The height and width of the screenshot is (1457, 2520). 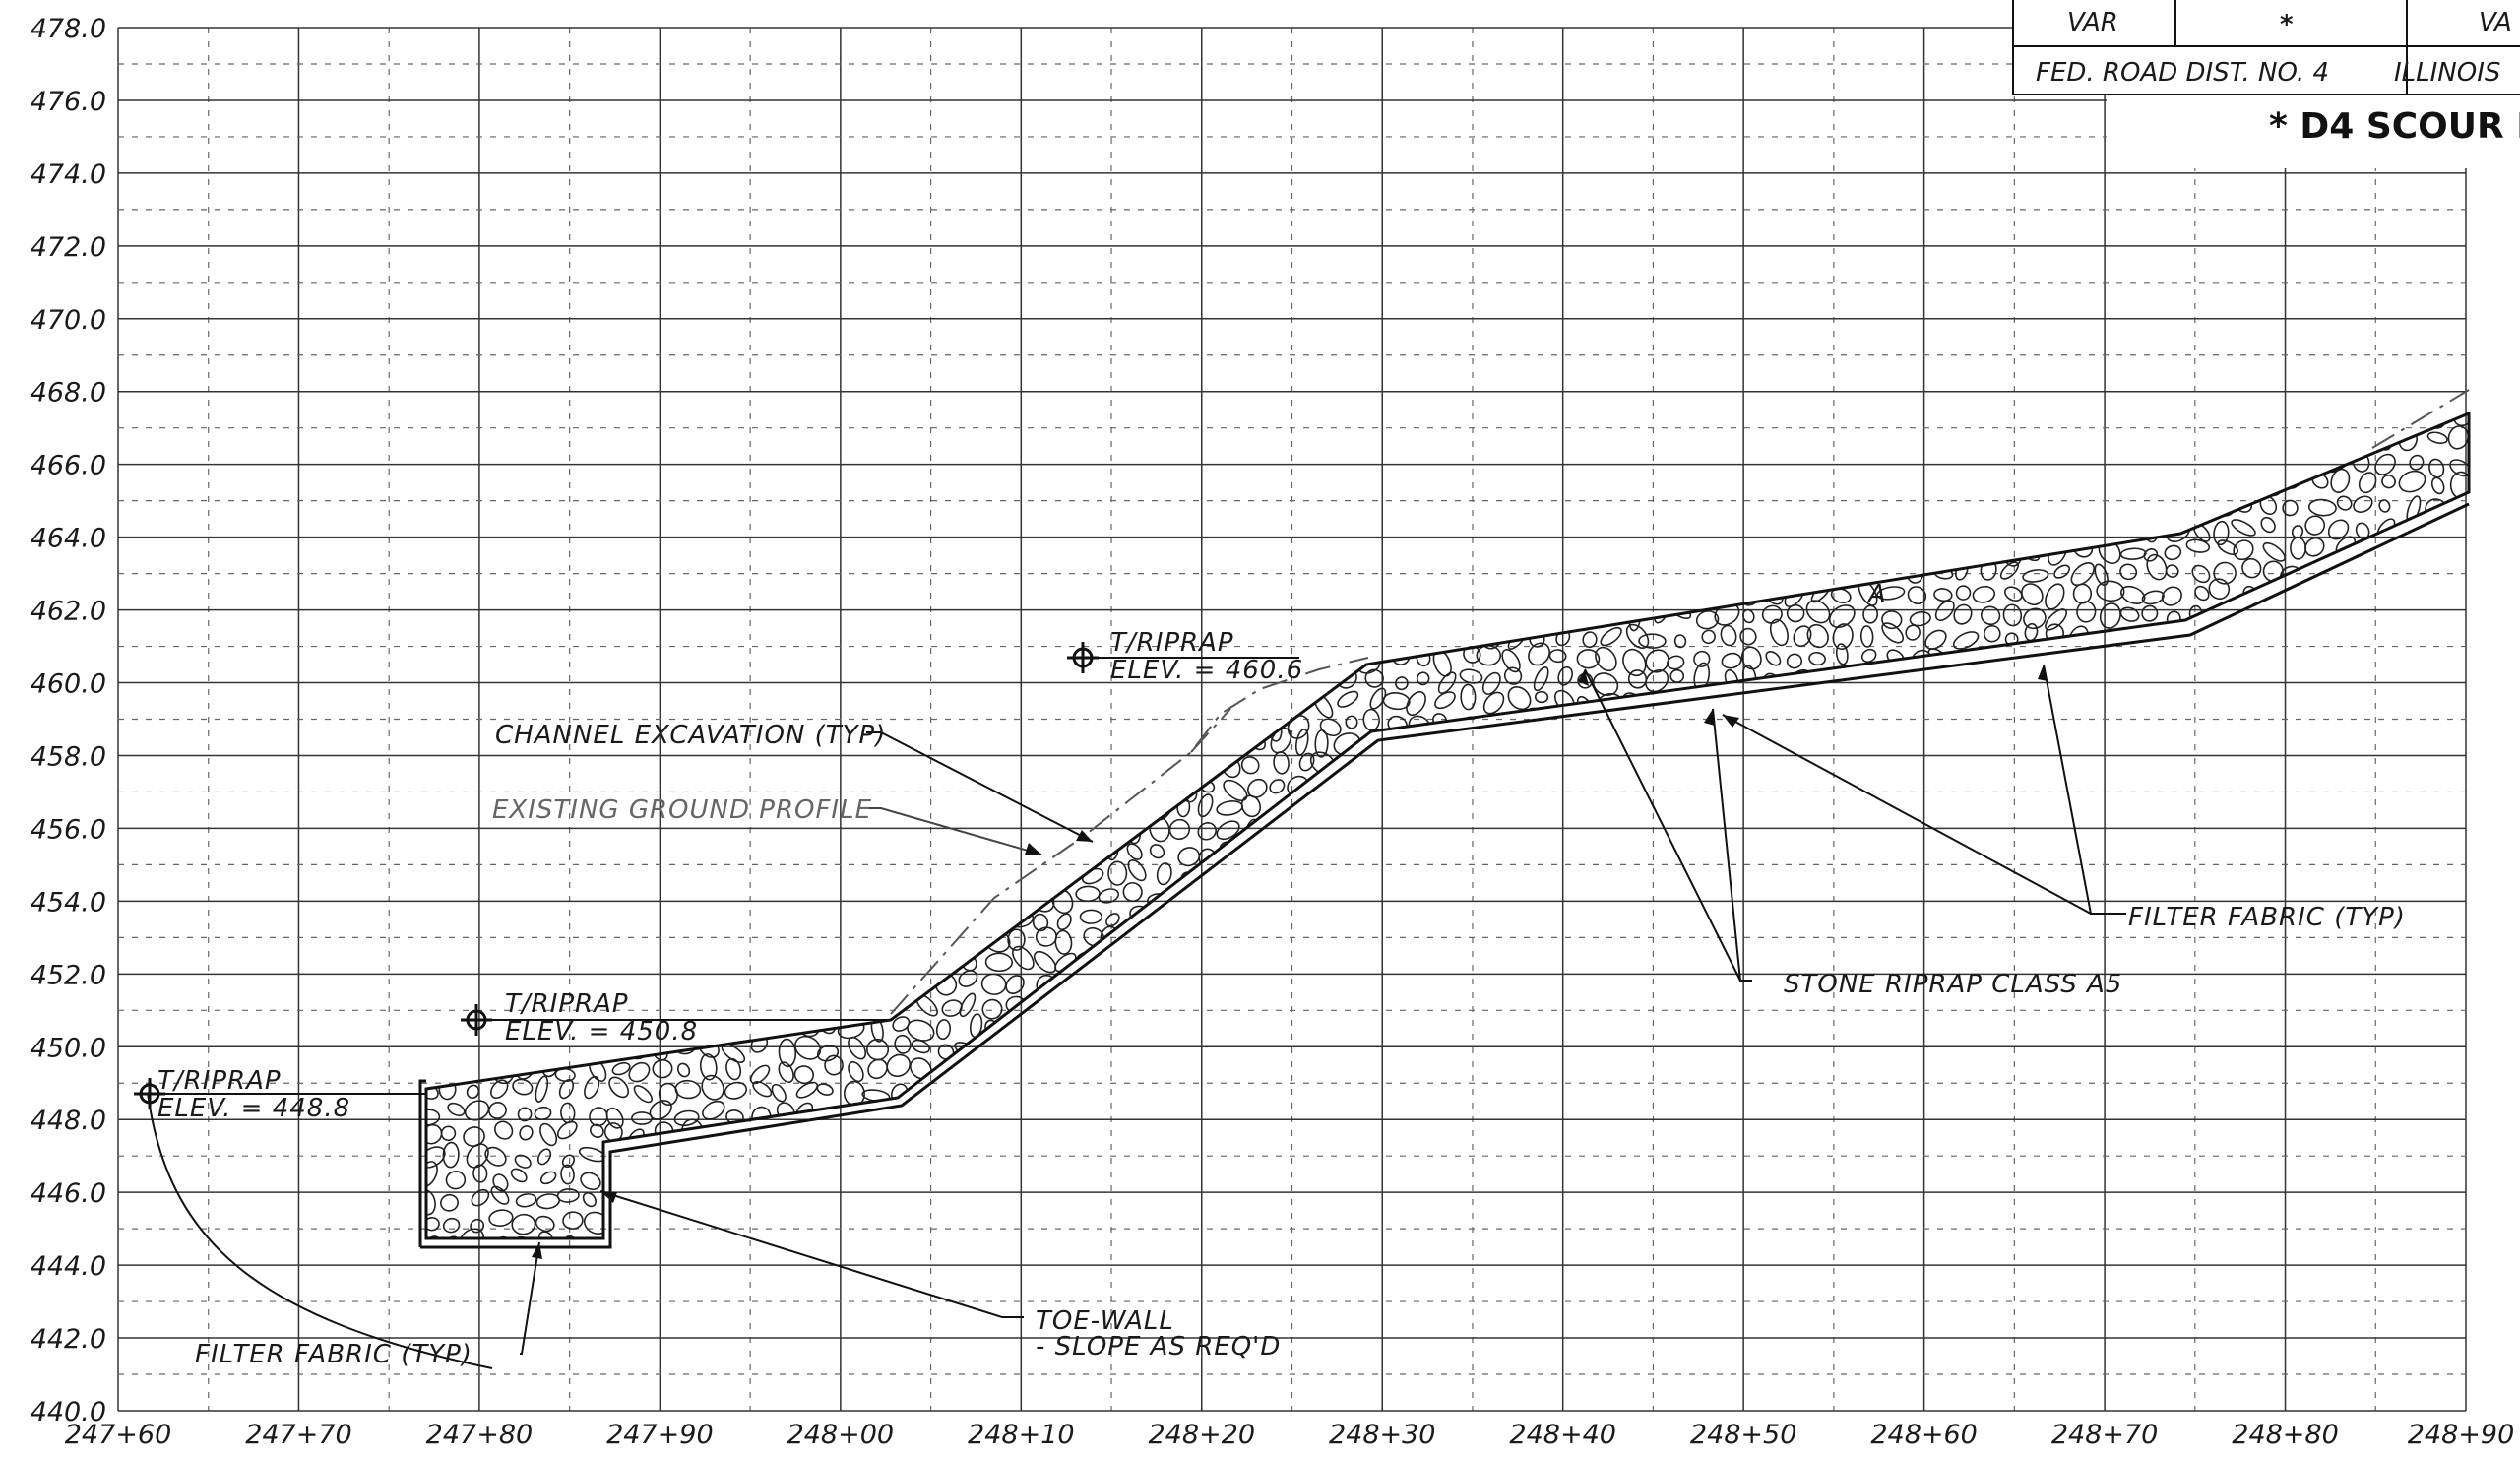 I want to click on station-tick-label: 248+20, so click(x=1202, y=1435).